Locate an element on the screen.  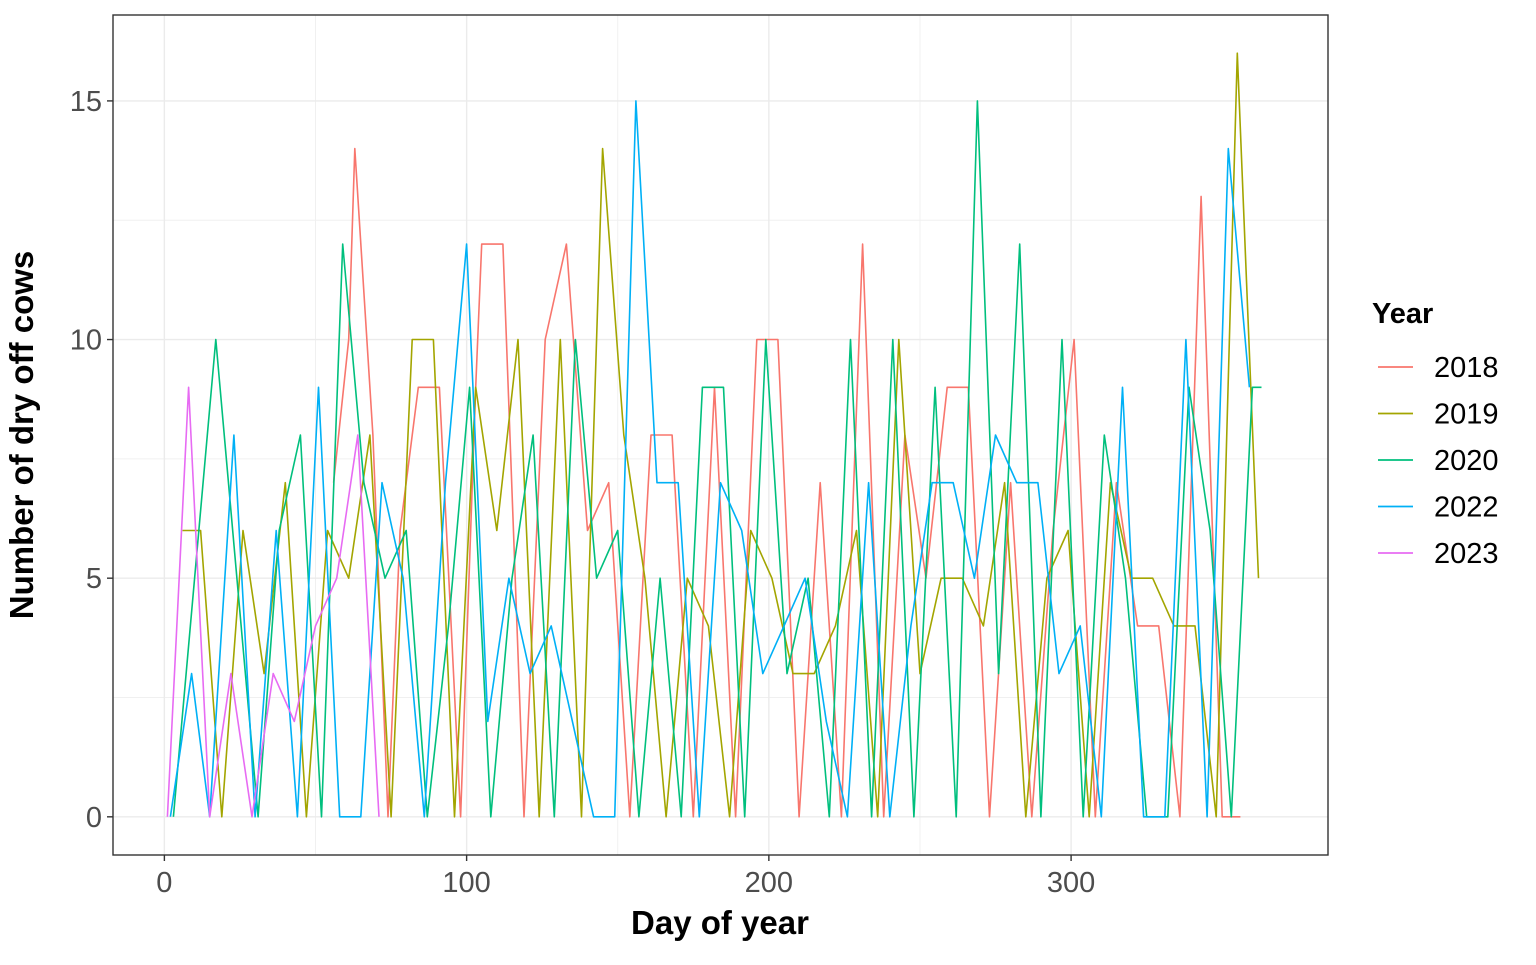
legend-item-2020: 2020 is located at coordinates (1438, 461).